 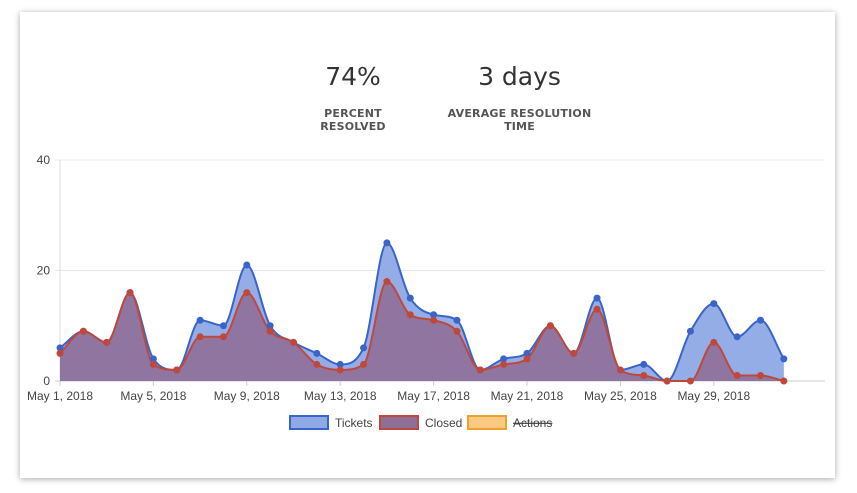 I want to click on x-tick-label: May 17, 2018, so click(x=433, y=396).